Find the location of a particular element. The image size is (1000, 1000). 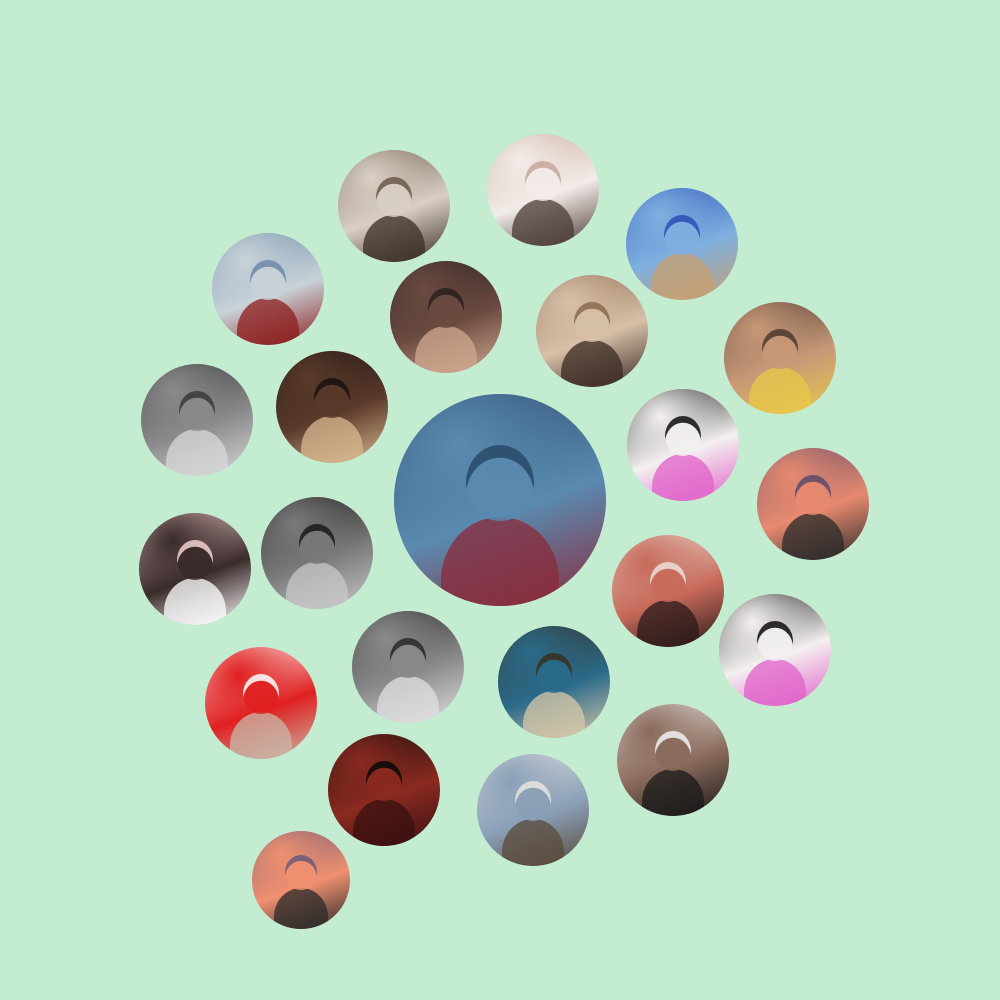

avatar-main-girl-boat is located at coordinates (500, 500).